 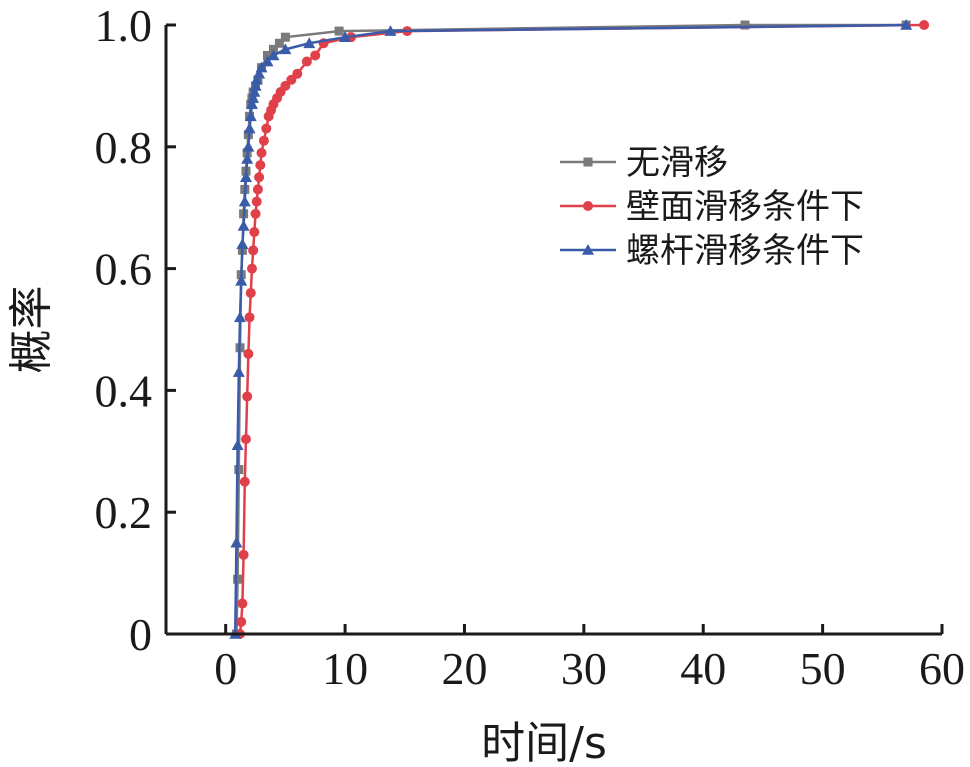 What do you see at coordinates (745, 251) in the screenshot?
I see `legend-label: 螺杆滑移条件下` at bounding box center [745, 251].